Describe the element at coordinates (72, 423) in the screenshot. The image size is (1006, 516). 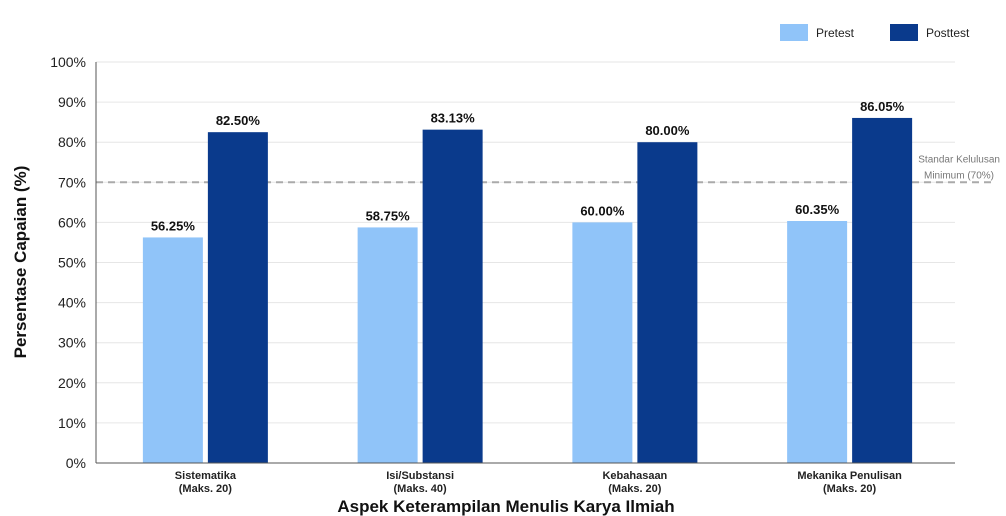
I see `y-tick-label: 10%` at that location.